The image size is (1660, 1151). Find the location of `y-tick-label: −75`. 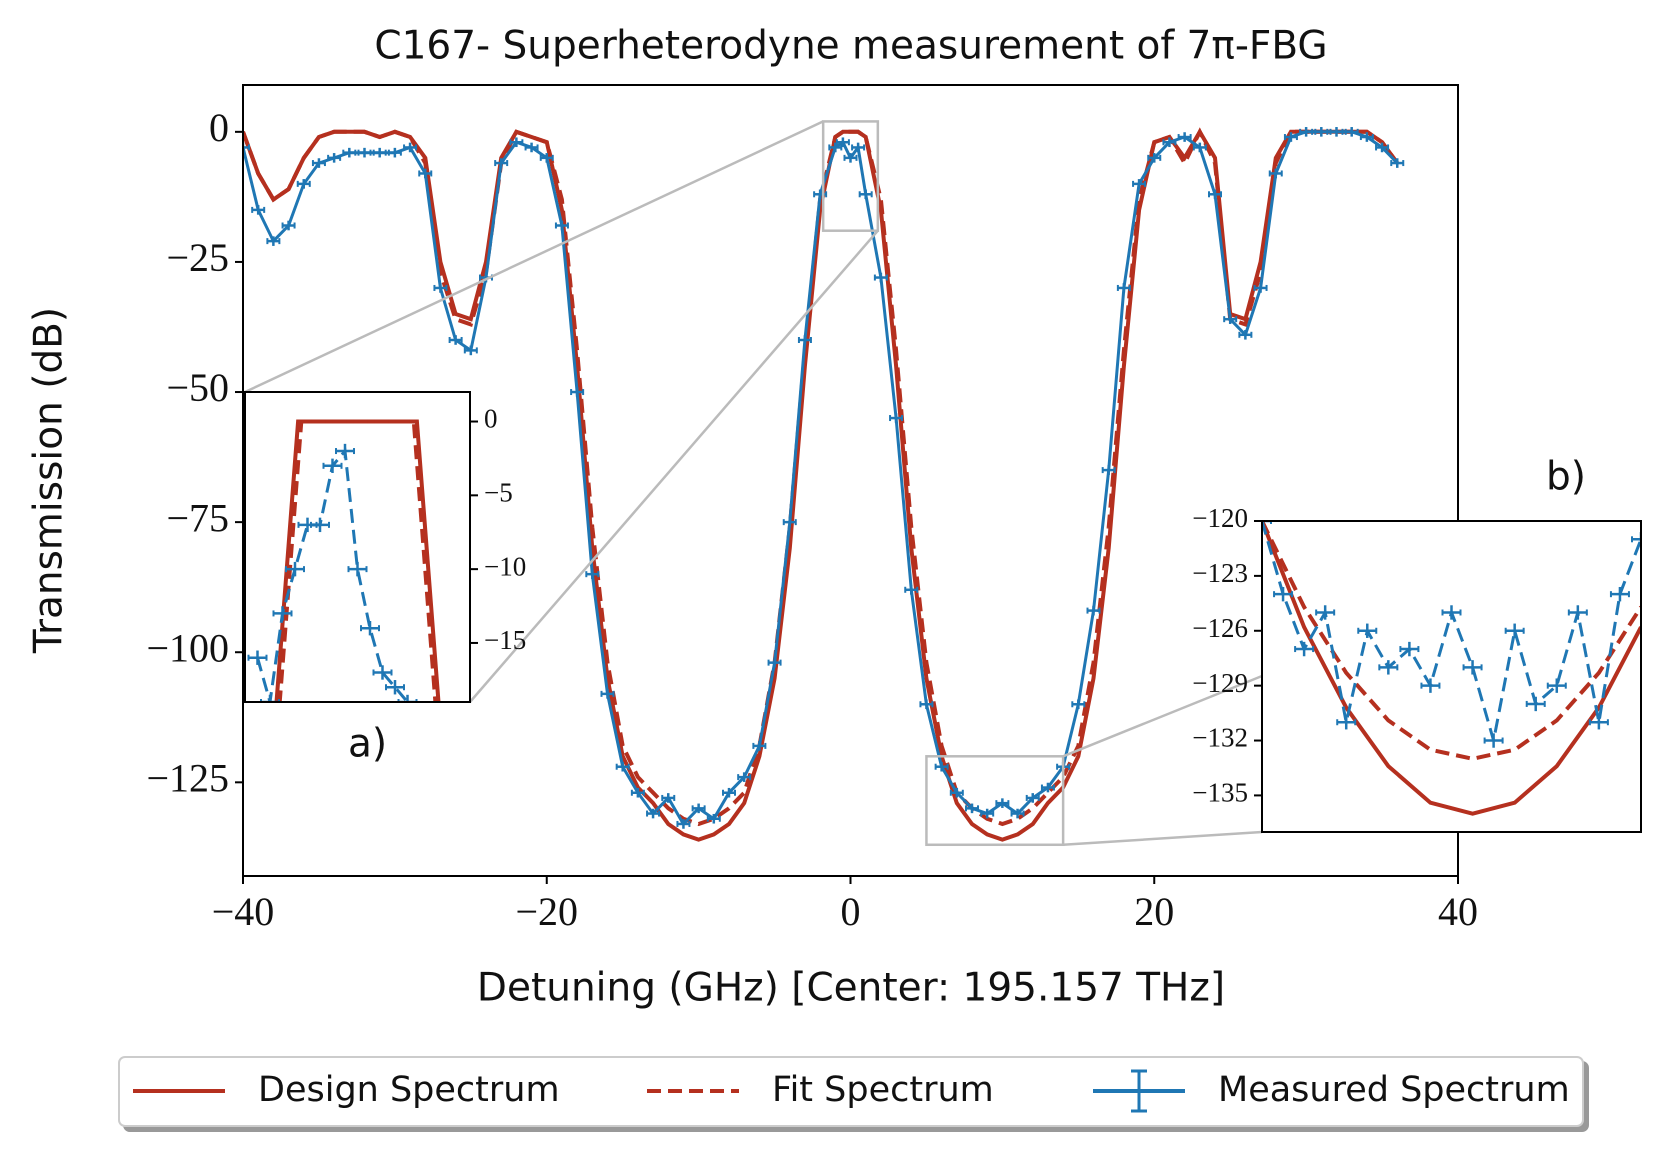

y-tick-label: −75 is located at coordinates (197, 517).